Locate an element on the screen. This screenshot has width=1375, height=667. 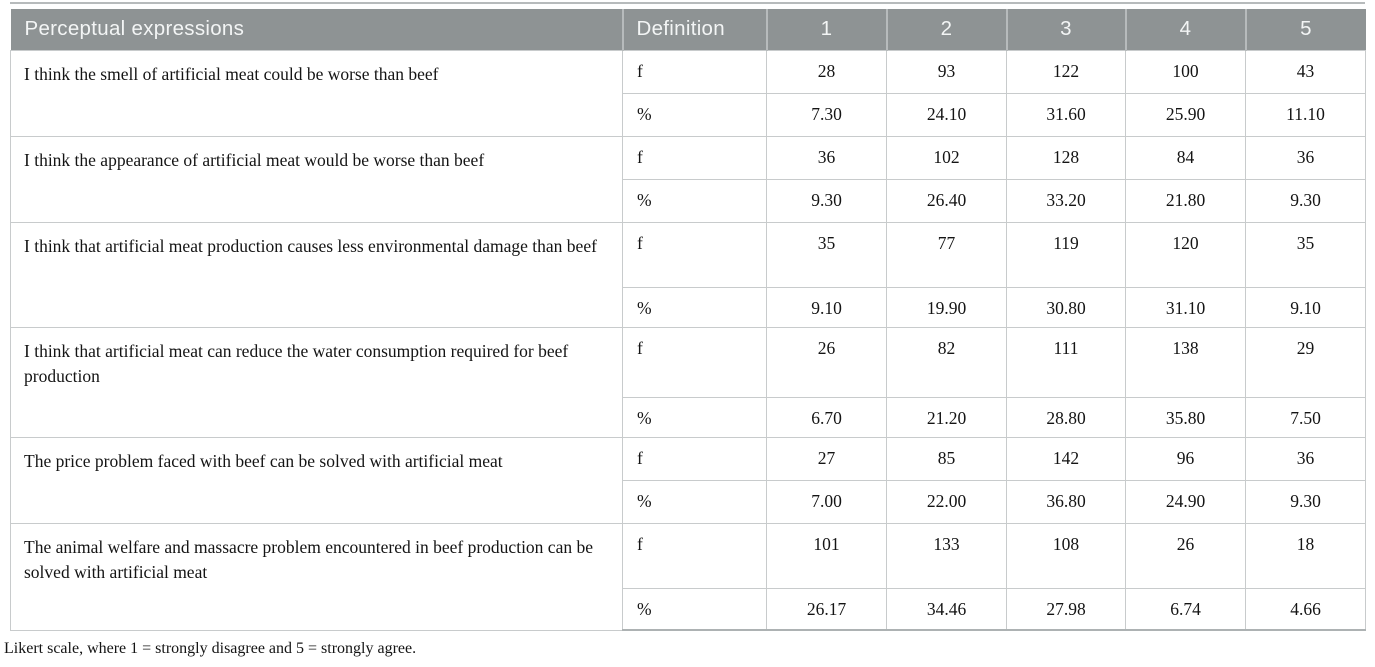
value-cell: 21.80 is located at coordinates (1185, 200).